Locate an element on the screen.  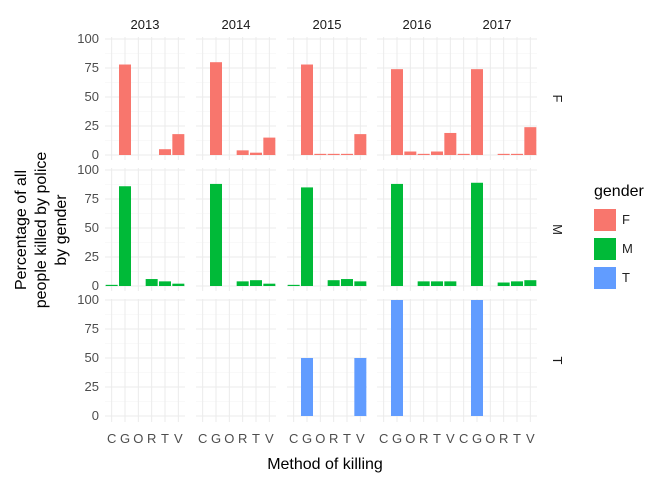
bar-M-2016-R is located at coordinates (423, 283).